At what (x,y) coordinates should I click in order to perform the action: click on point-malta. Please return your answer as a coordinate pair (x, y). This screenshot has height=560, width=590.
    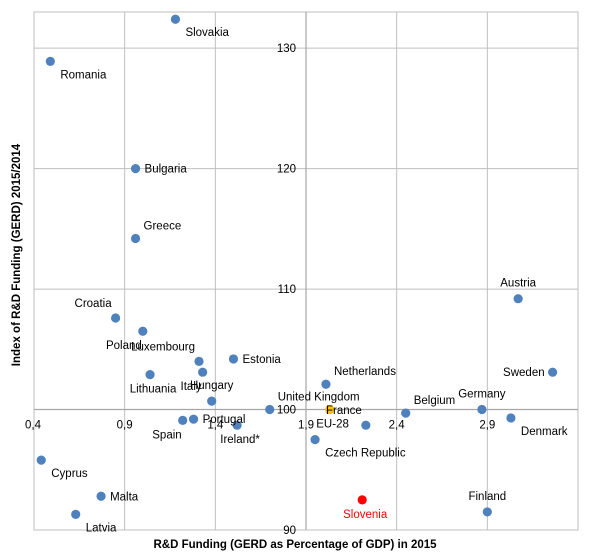
    Looking at the image, I should click on (101, 496).